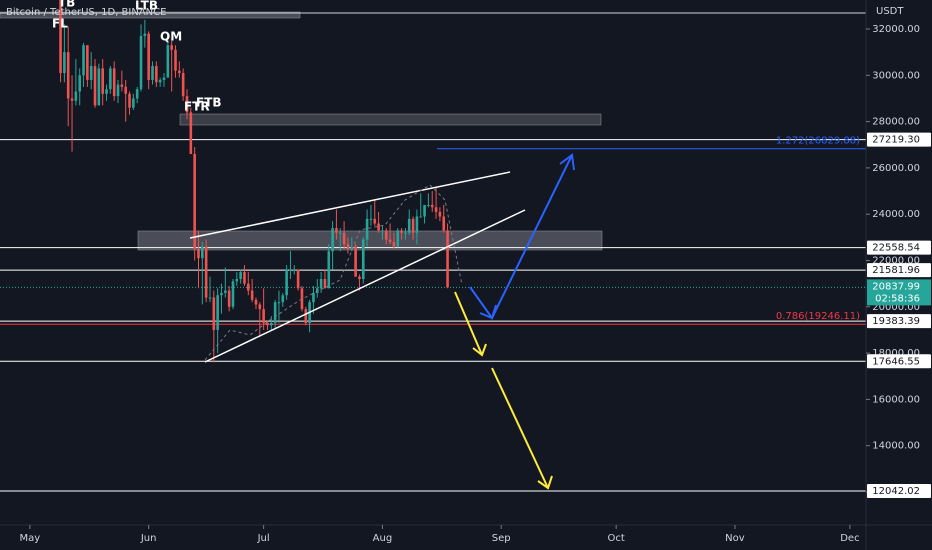 This screenshot has height=550, width=932. I want to click on y-tick-label: 22000.00, so click(896, 260).